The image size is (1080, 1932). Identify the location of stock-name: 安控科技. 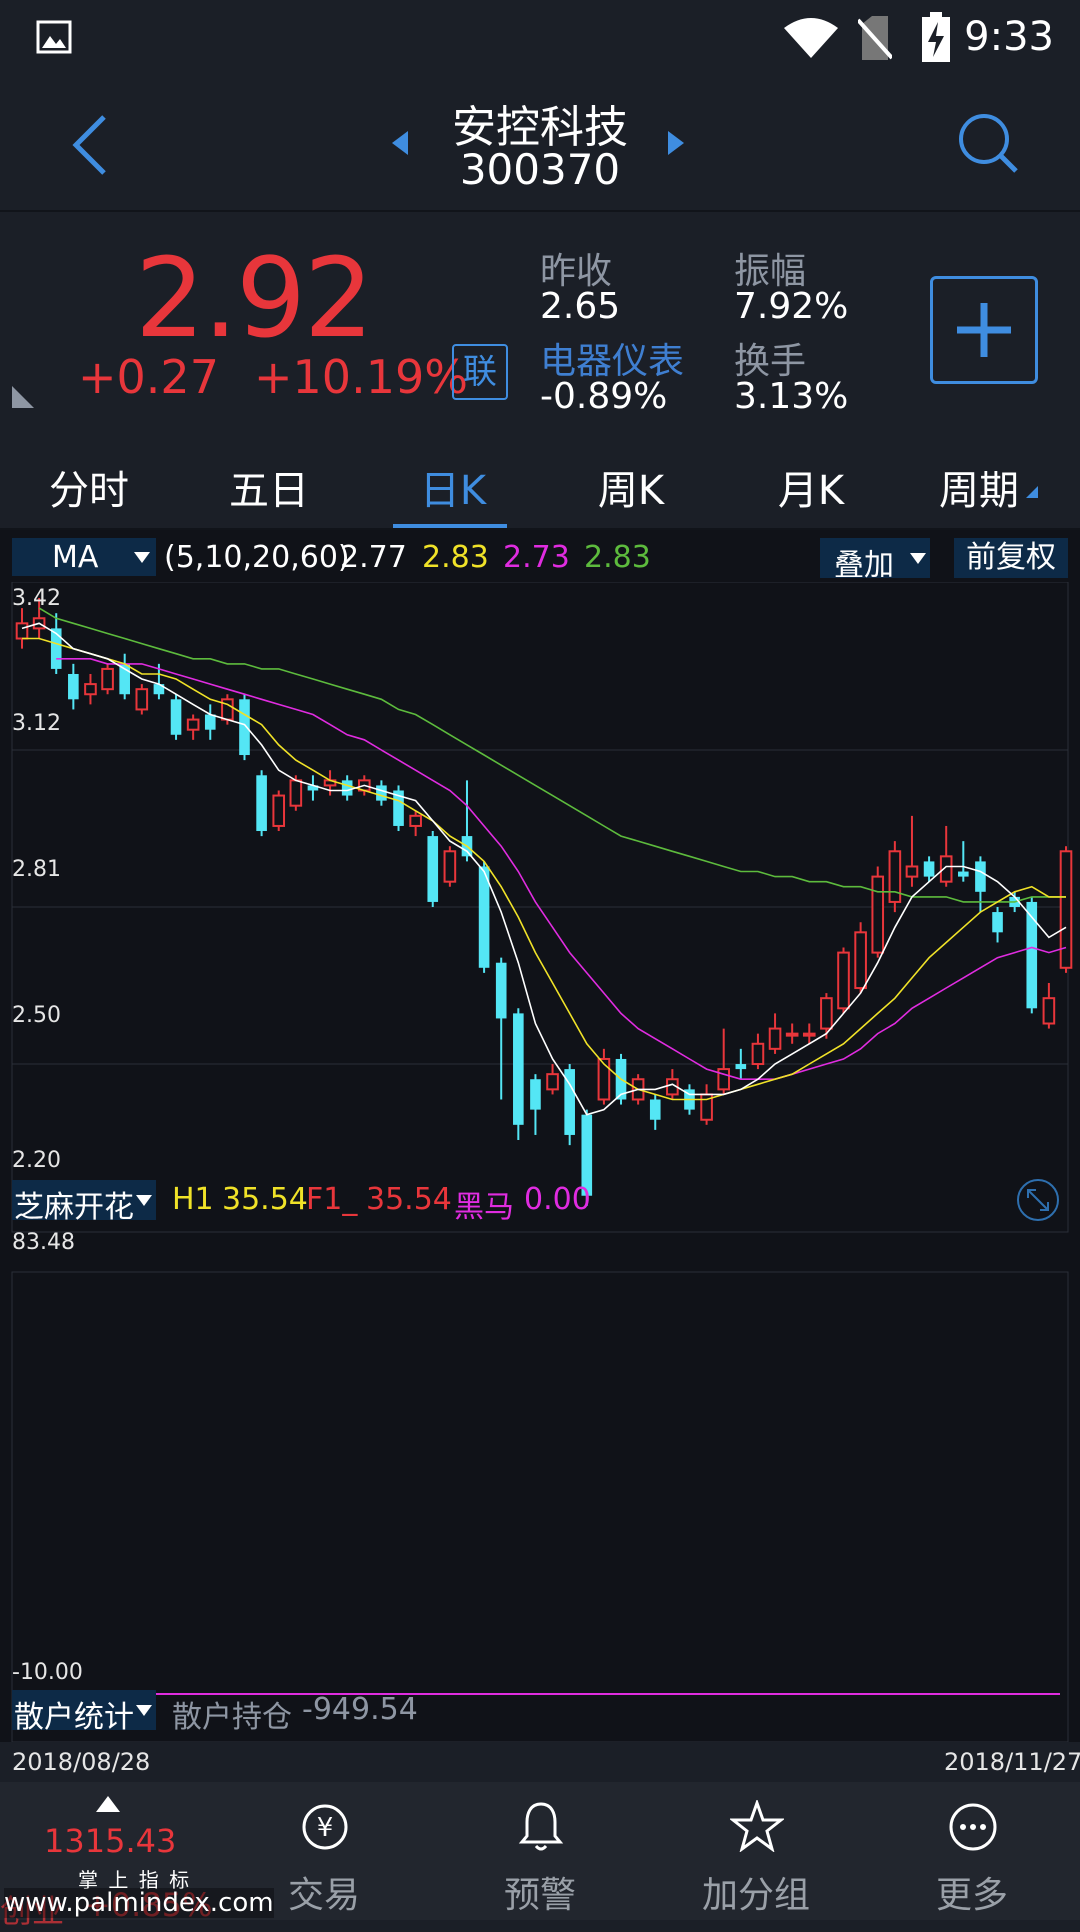
(540, 127).